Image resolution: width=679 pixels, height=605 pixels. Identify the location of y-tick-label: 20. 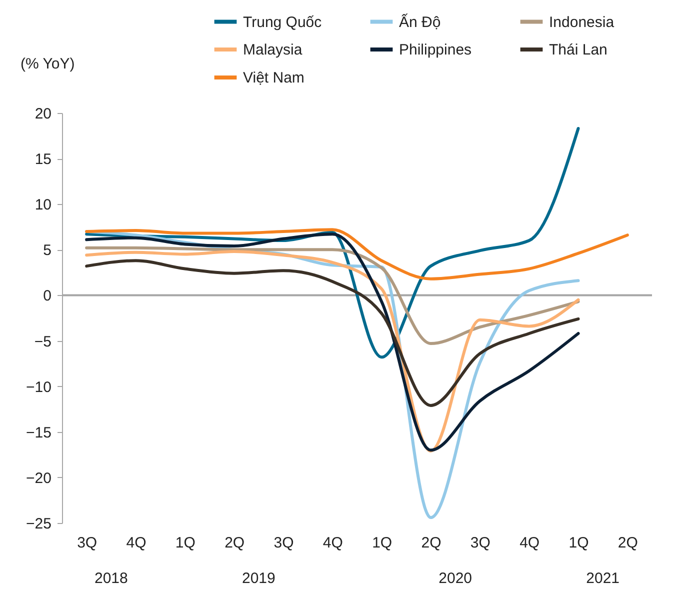
(43, 114).